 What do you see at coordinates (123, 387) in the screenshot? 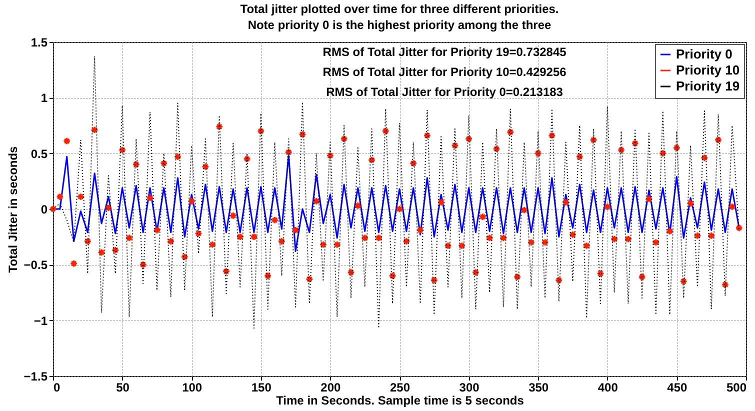
I see `x-tick-label: 50` at bounding box center [123, 387].